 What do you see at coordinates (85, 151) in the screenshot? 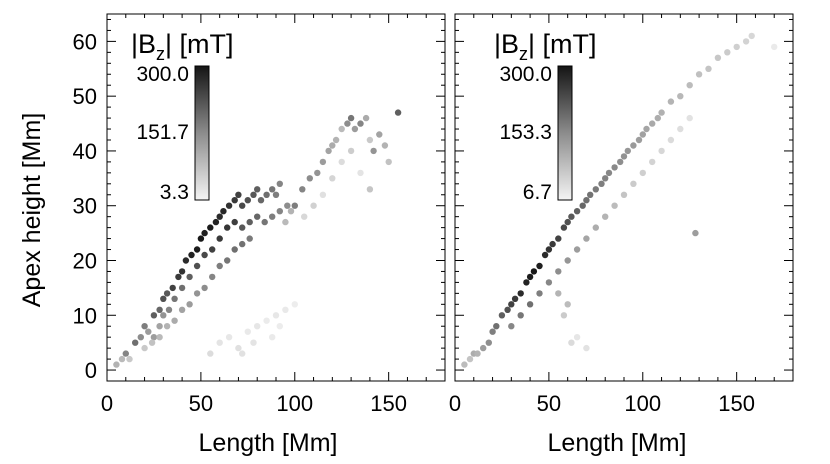
I see `left-y-tick-label: 40` at bounding box center [85, 151].